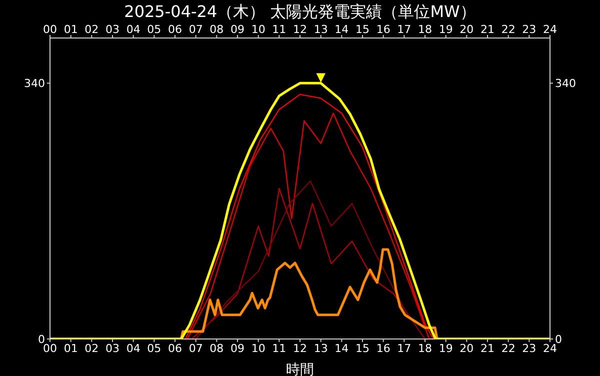  I want to click on x2-tick-label: 14, so click(341, 348).